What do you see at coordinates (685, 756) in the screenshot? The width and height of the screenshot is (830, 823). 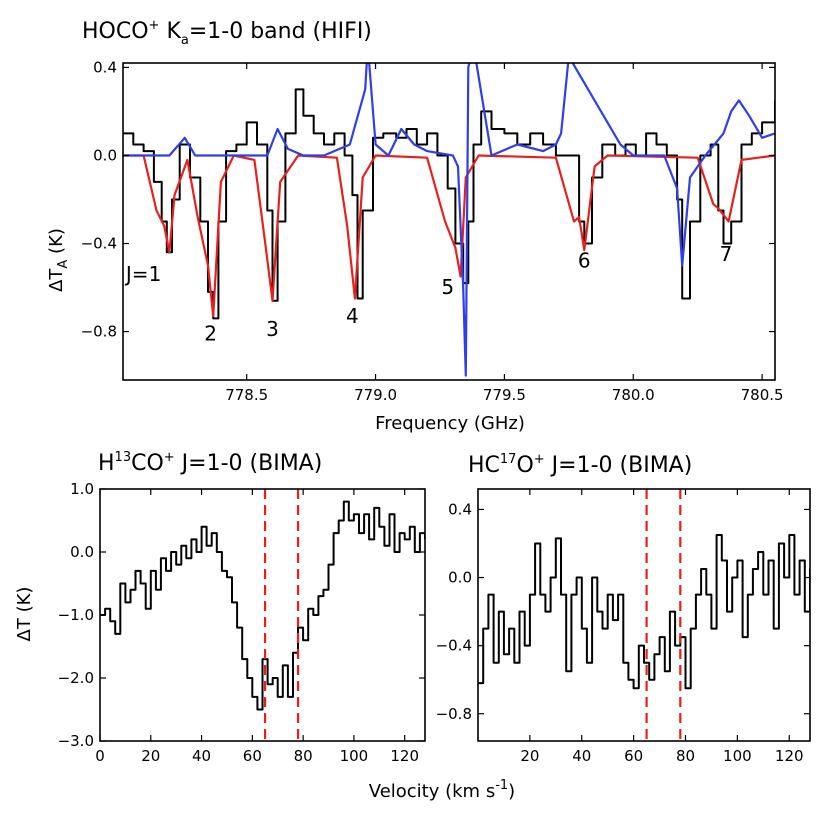 I see `hc17o-xtick-label: 80` at bounding box center [685, 756].